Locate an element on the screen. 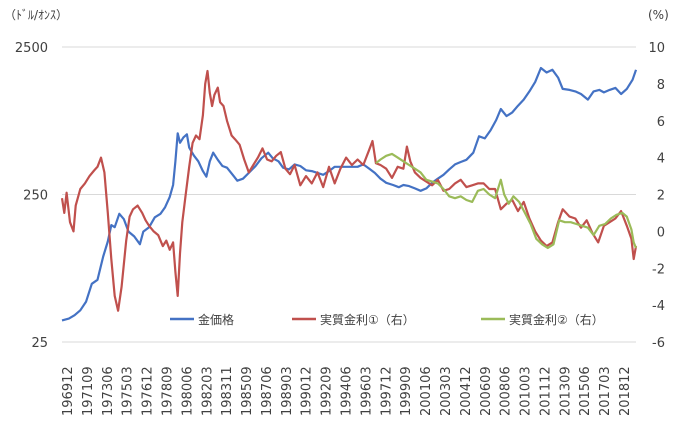 The height and width of the screenshot is (422, 684). x-tick-label: 201703 is located at coordinates (605, 391).